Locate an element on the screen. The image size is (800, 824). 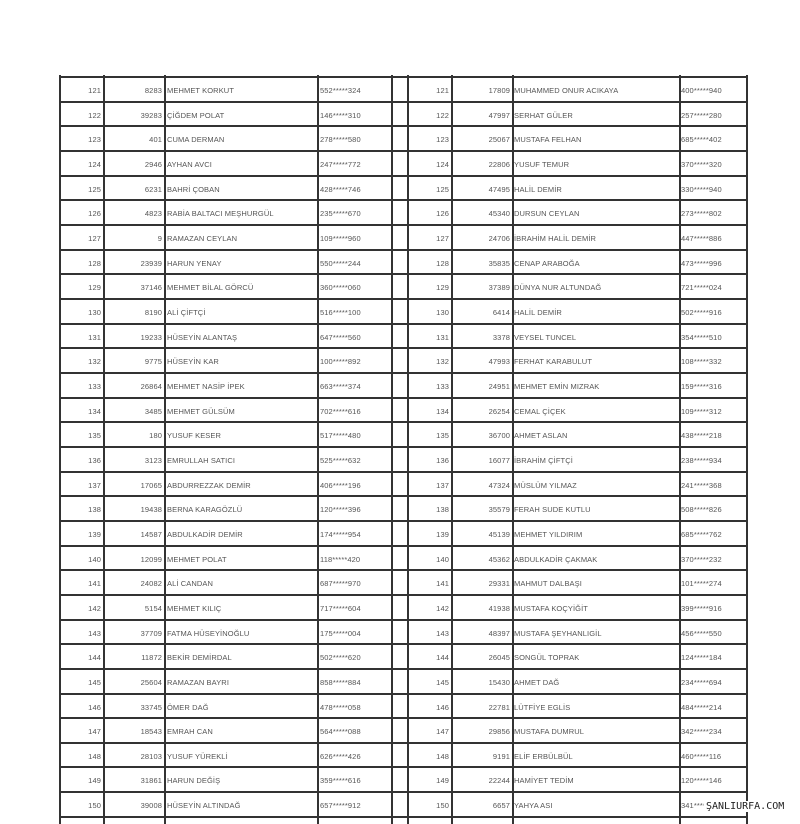
applicant-id-cell: 39008 is located at coordinates (151, 806).